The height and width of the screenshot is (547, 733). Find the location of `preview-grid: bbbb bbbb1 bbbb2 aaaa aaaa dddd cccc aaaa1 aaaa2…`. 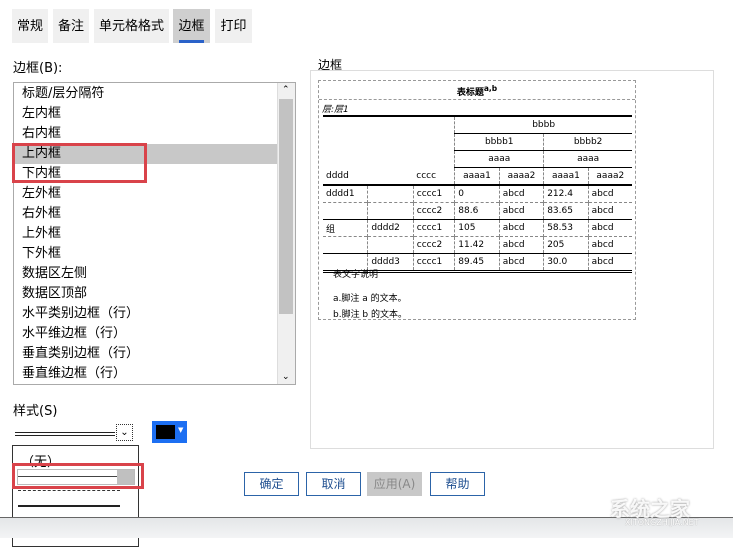

preview-grid: bbbb bbbb1 bbbb2 aaaa aaaa dddd cccc aaaa1 aaaa2… is located at coordinates (477, 194).